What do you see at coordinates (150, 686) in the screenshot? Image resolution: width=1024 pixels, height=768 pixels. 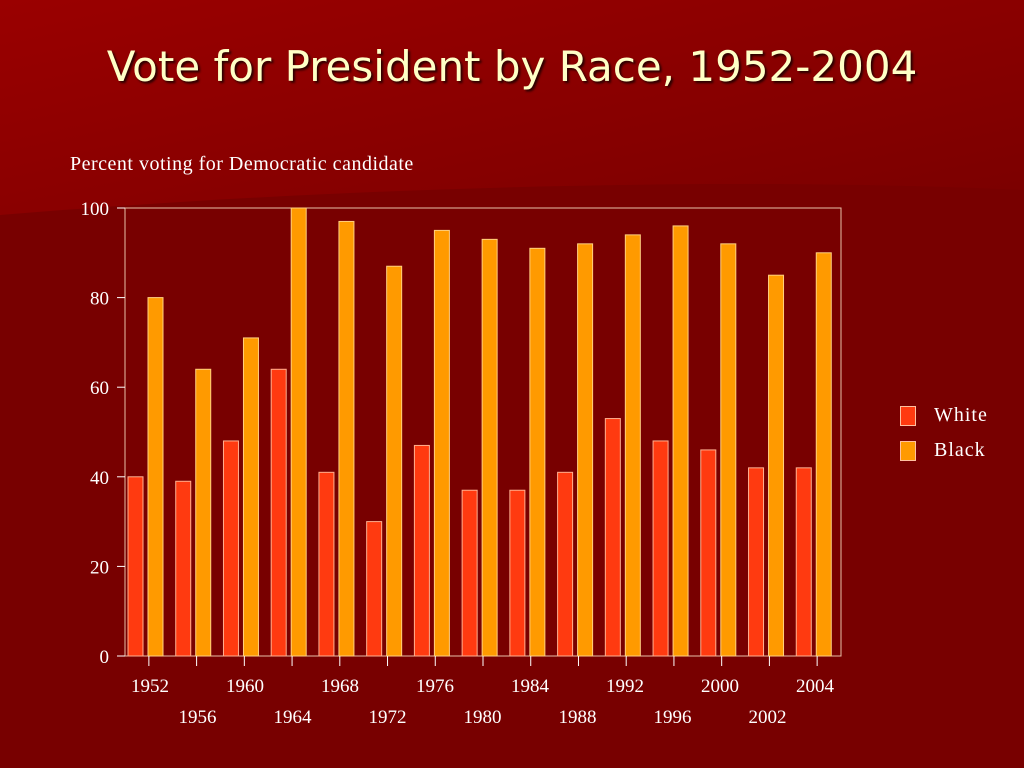 I see `x-tick-label: 1952` at bounding box center [150, 686].